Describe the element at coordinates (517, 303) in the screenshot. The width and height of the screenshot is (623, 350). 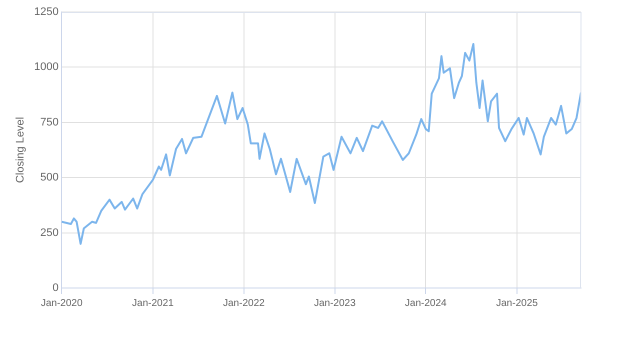
I see `x-tick-label: Jan-2025` at that location.